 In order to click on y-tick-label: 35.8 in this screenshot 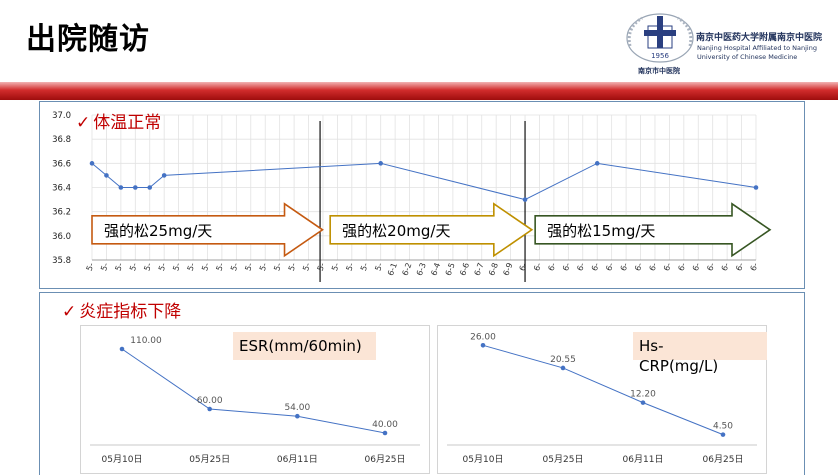, I will do `click(61, 261)`.